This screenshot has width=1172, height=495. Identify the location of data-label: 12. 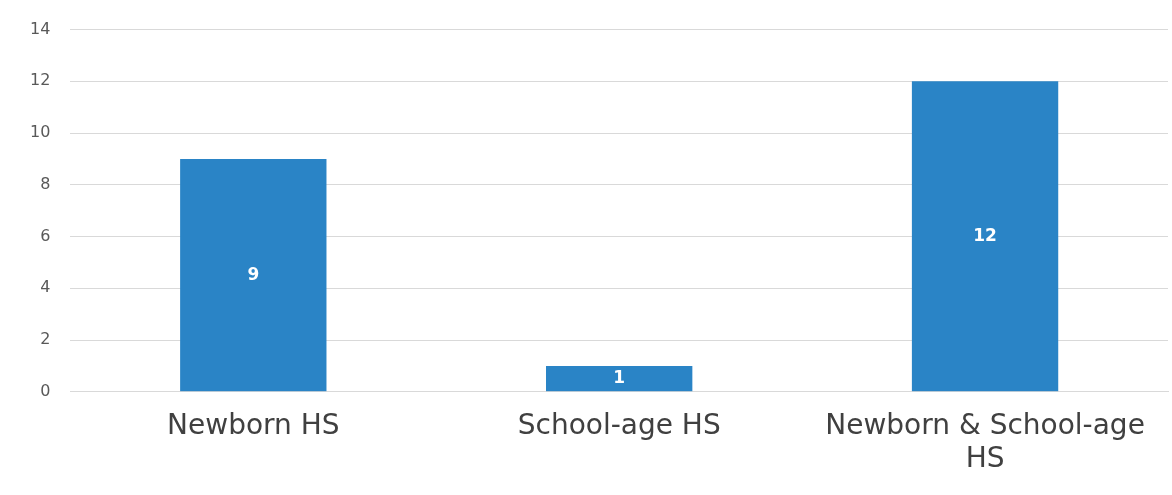
(985, 234).